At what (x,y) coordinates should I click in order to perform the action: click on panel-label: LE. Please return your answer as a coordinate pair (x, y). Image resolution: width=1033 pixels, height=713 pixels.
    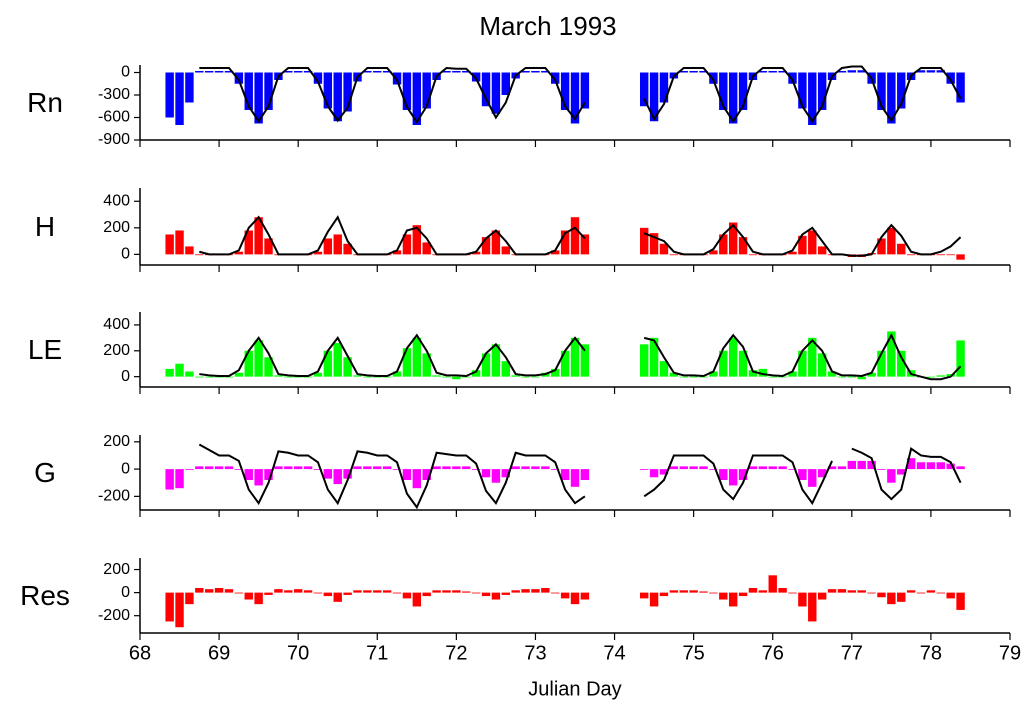
    Looking at the image, I should click on (45, 349).